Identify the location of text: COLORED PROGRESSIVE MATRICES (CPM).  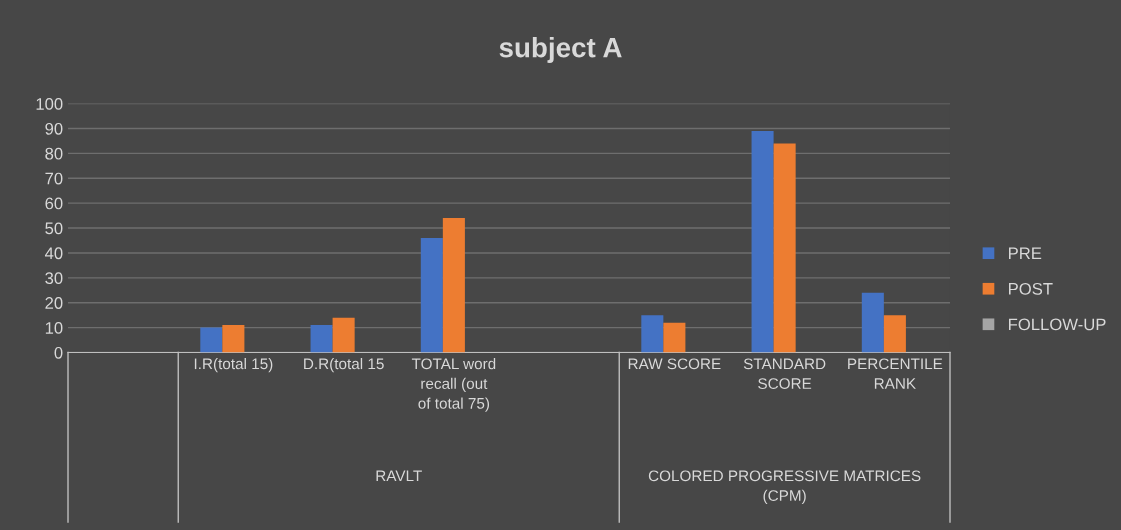
(784, 487).